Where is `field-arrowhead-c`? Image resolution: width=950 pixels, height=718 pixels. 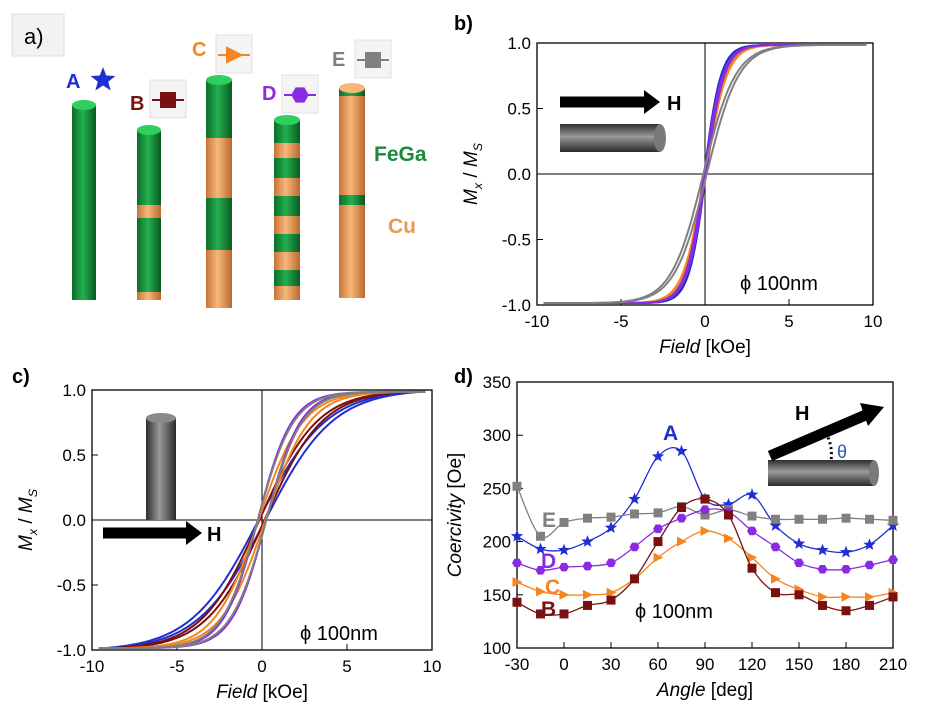 field-arrowhead-c is located at coordinates (194, 533).